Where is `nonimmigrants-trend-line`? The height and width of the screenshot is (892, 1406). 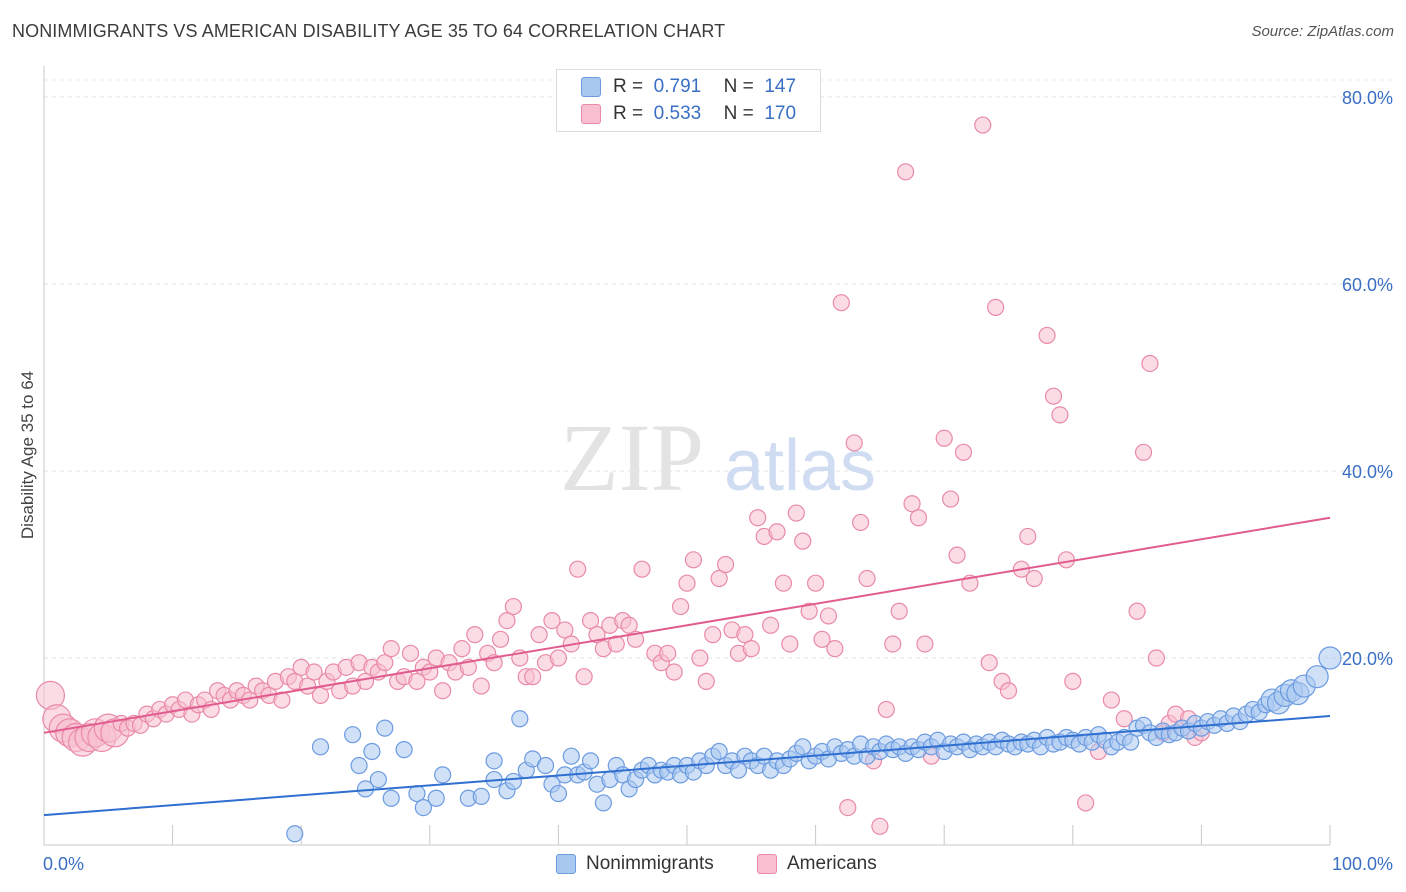
nonimmigrants-trend-line is located at coordinates (687, 765).